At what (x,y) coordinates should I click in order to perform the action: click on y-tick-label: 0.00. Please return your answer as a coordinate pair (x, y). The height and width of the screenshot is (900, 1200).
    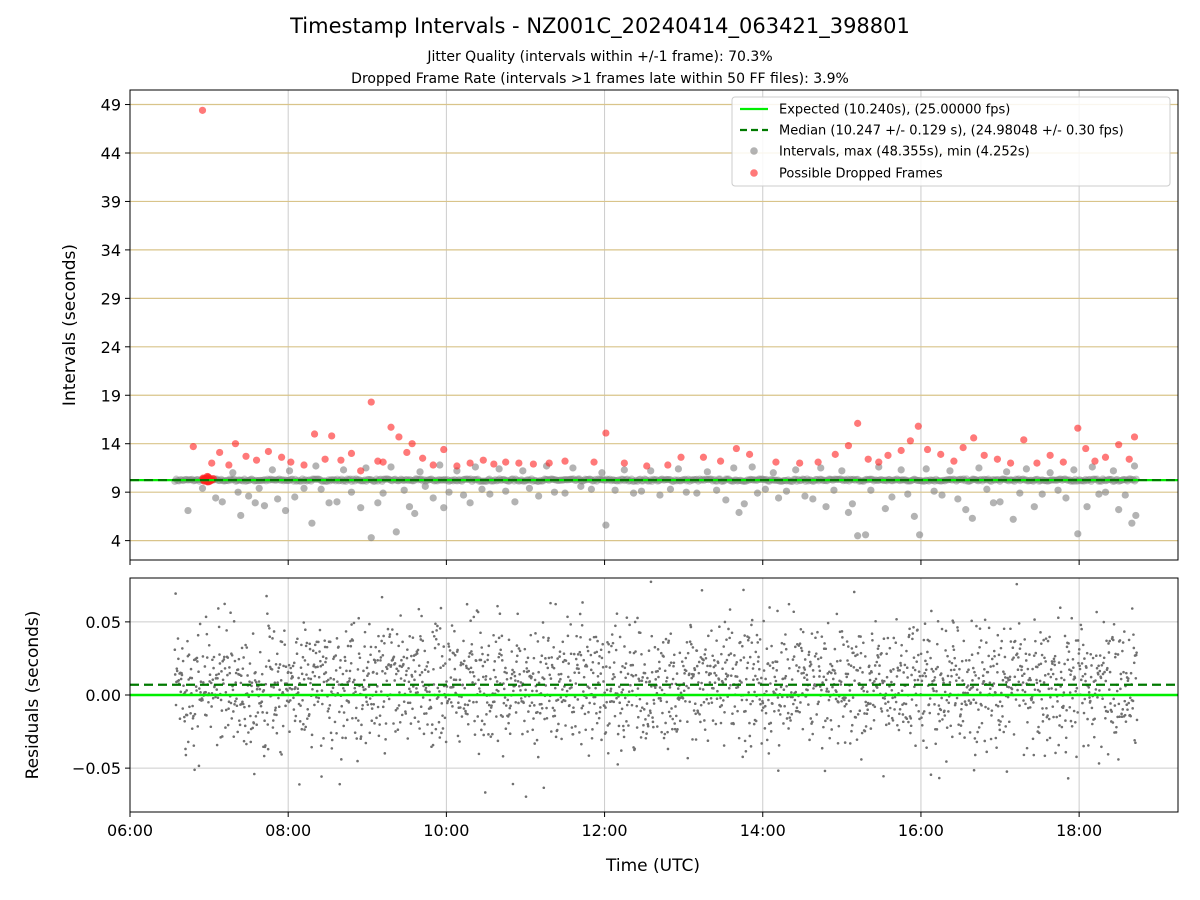
    Looking at the image, I should click on (103, 695).